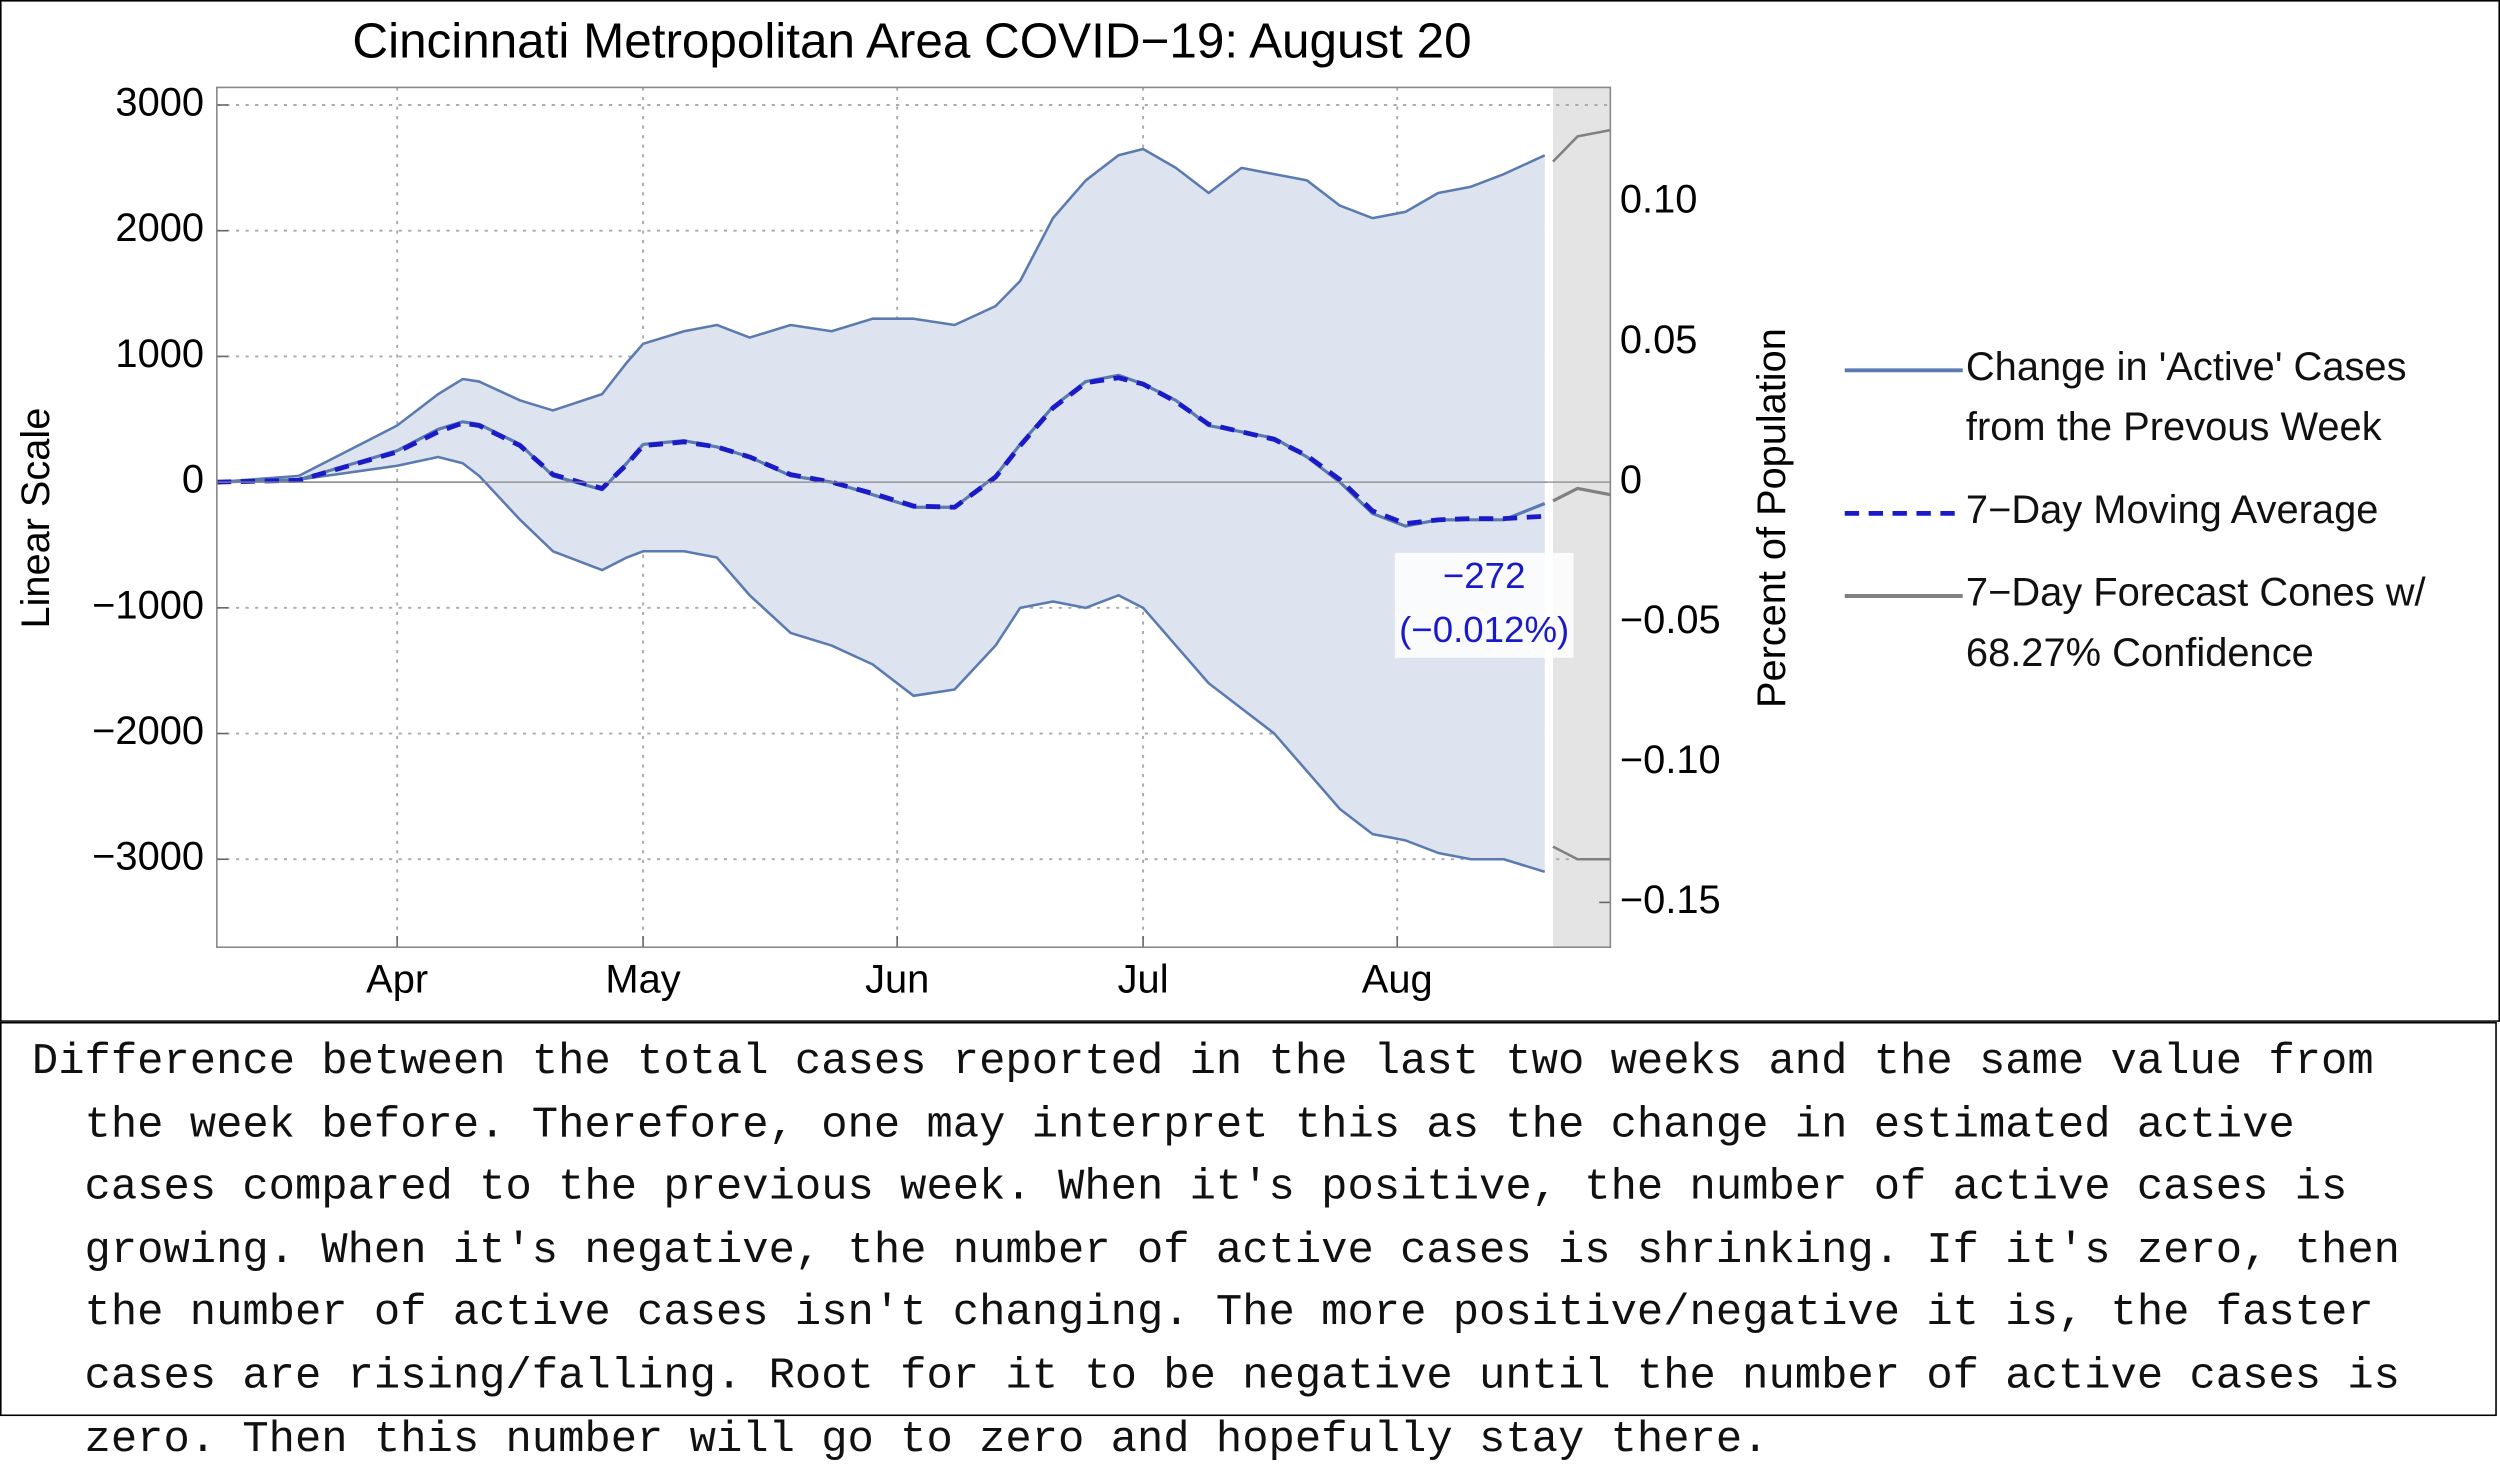  Describe the element at coordinates (193, 480) in the screenshot. I see `y-tick-label: 0` at that location.